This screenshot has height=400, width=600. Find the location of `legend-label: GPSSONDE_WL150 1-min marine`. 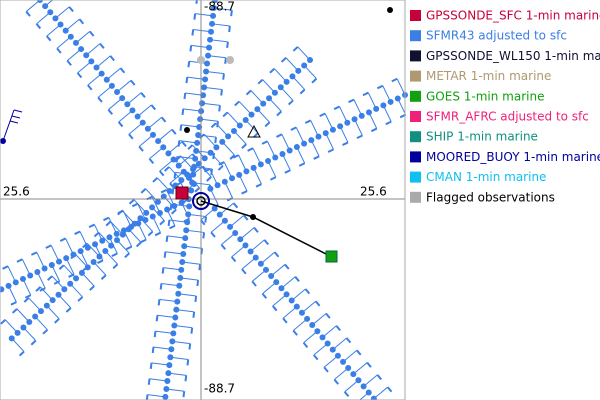

legend-label: GPSSONDE_WL150 1-min marine is located at coordinates (513, 56).